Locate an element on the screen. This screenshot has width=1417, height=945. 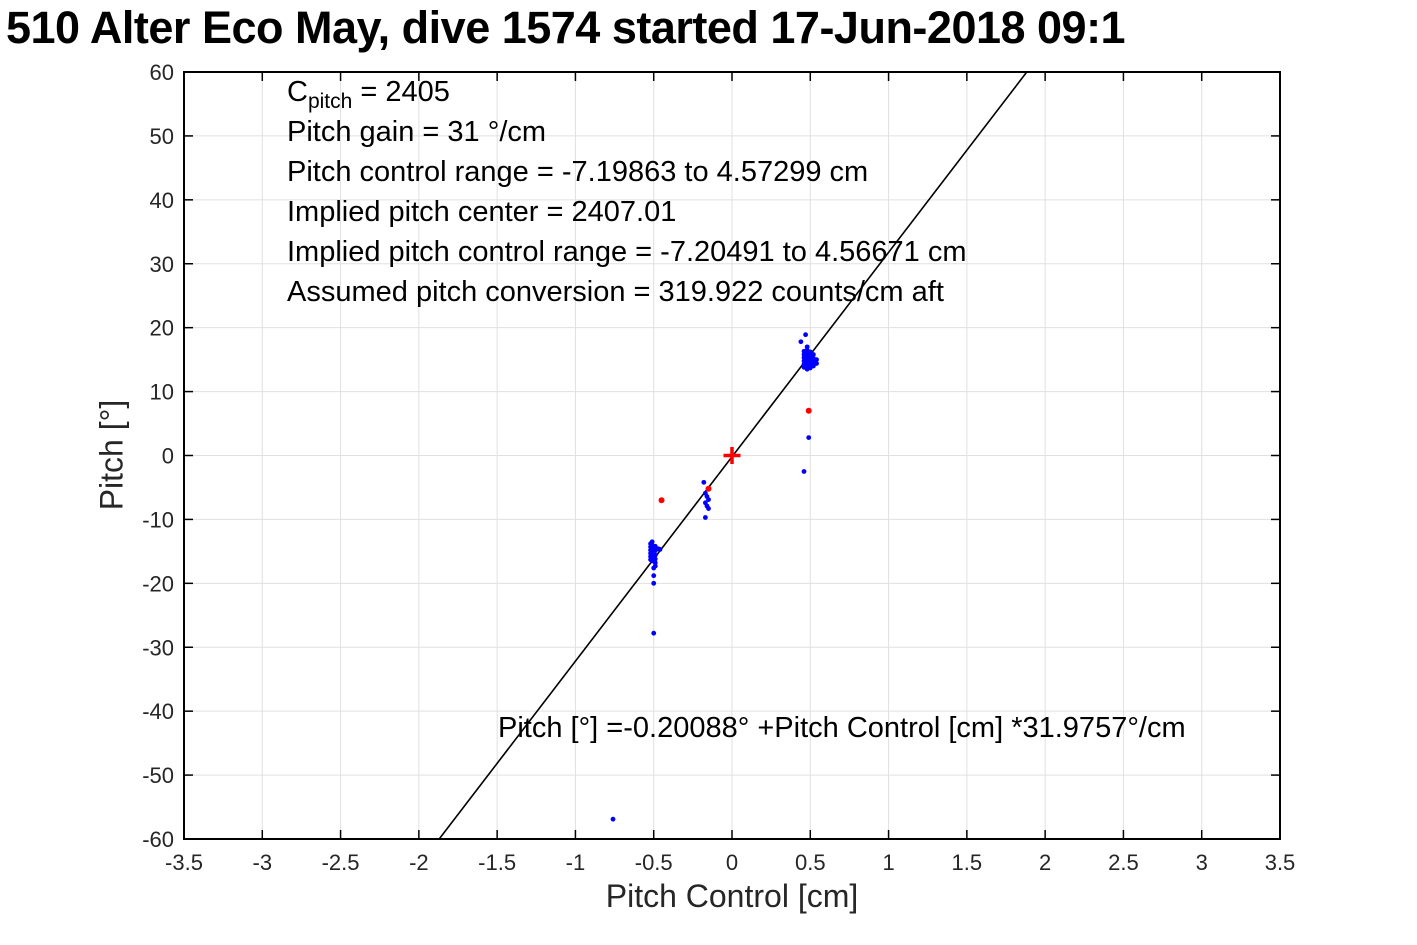
x-tick-label: -0.5 is located at coordinates (654, 862).